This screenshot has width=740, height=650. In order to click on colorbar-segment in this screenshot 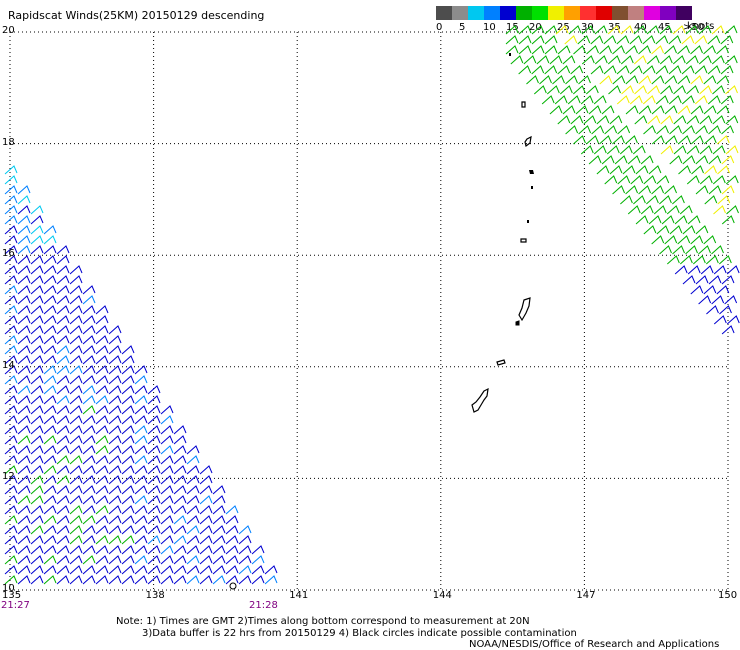, I will do `click(524, 13)`.